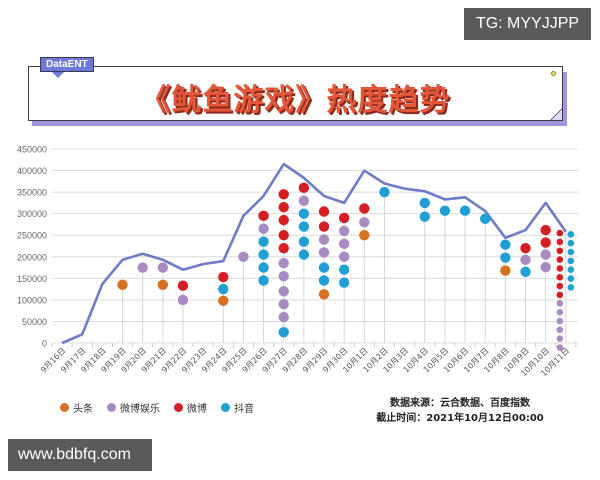  What do you see at coordinates (32, 171) in the screenshot?
I see `y-tick-label: 400000` at bounding box center [32, 171].